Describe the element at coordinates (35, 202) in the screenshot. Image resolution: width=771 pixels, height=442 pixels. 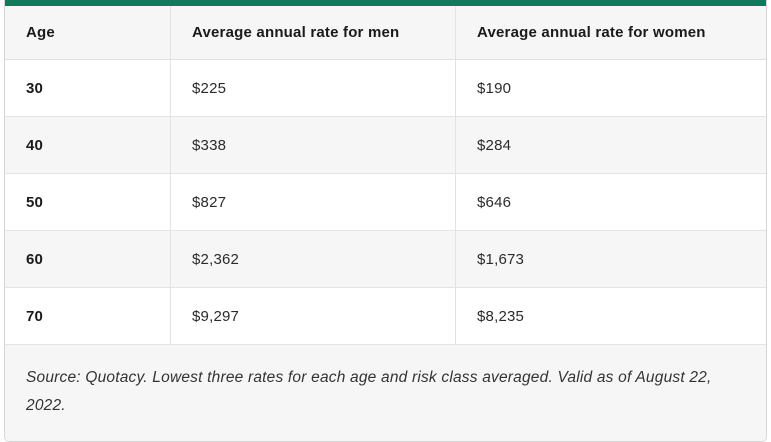
I see `age-value: 50` at that location.